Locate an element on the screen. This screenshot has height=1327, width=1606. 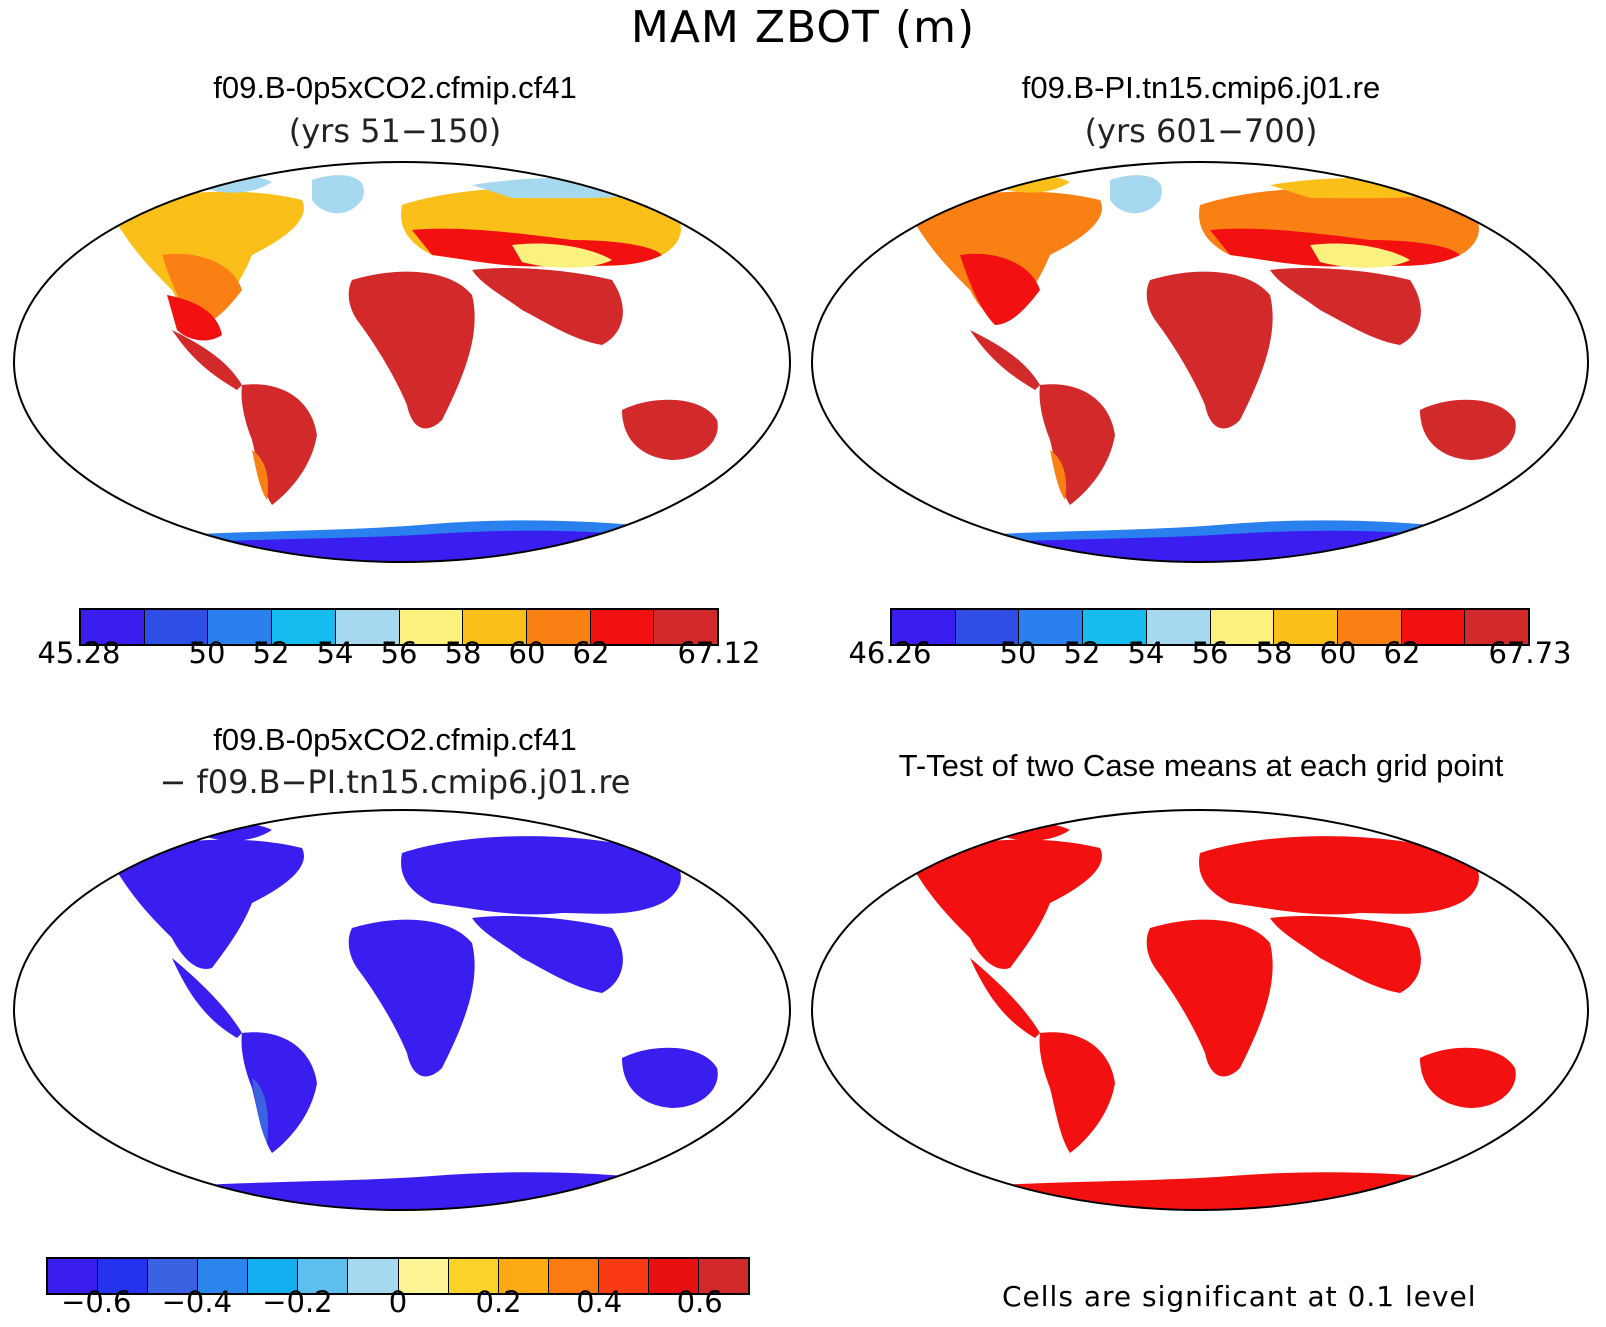
figure-title: MAM ZBOT (m) is located at coordinates (803, 27).